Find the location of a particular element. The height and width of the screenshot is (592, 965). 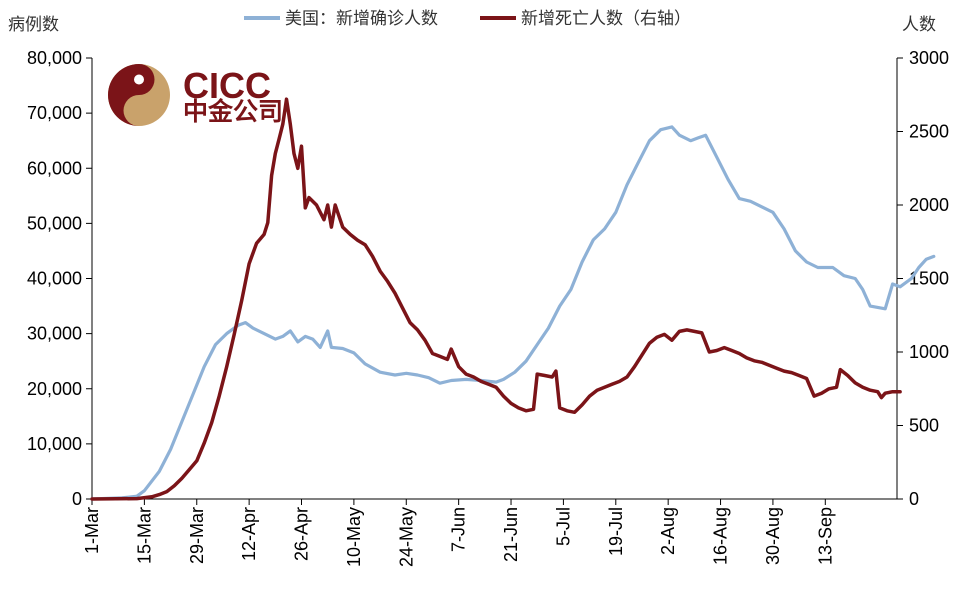

right-tick-label: 0 is located at coordinates (914, 499).